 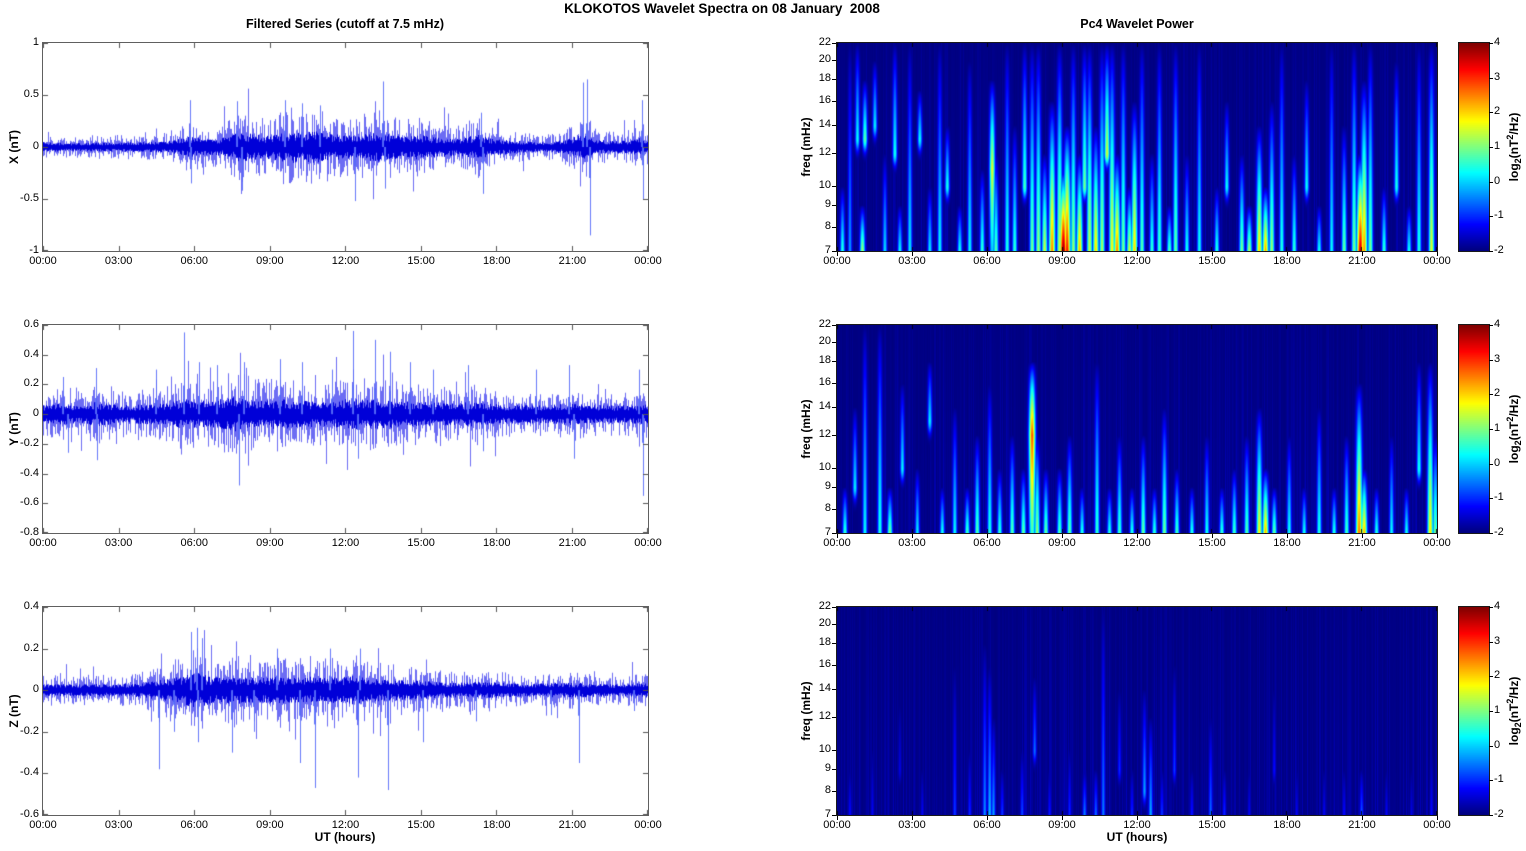 I want to click on z-series-y-axis-label: Z (nT), so click(x=14, y=711).